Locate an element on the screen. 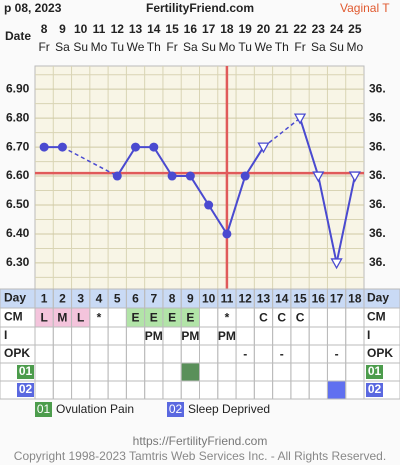  date-number: 20 is located at coordinates (264, 29).